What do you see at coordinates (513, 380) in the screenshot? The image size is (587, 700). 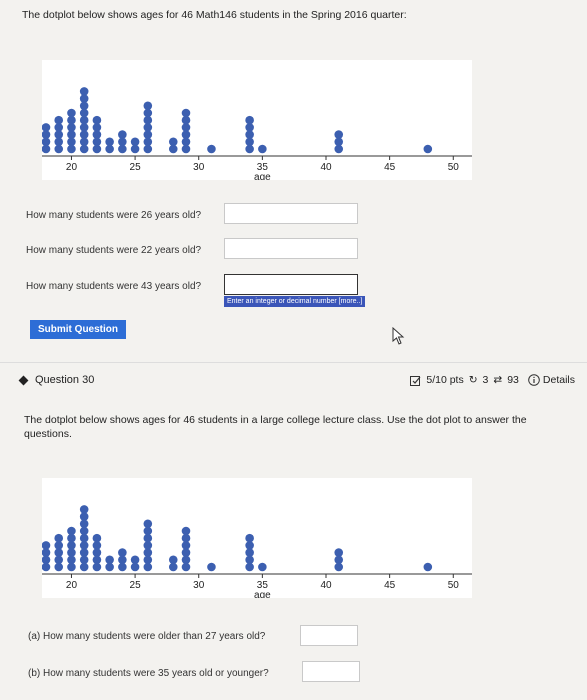 I see `attempts-count: 93` at bounding box center [513, 380].